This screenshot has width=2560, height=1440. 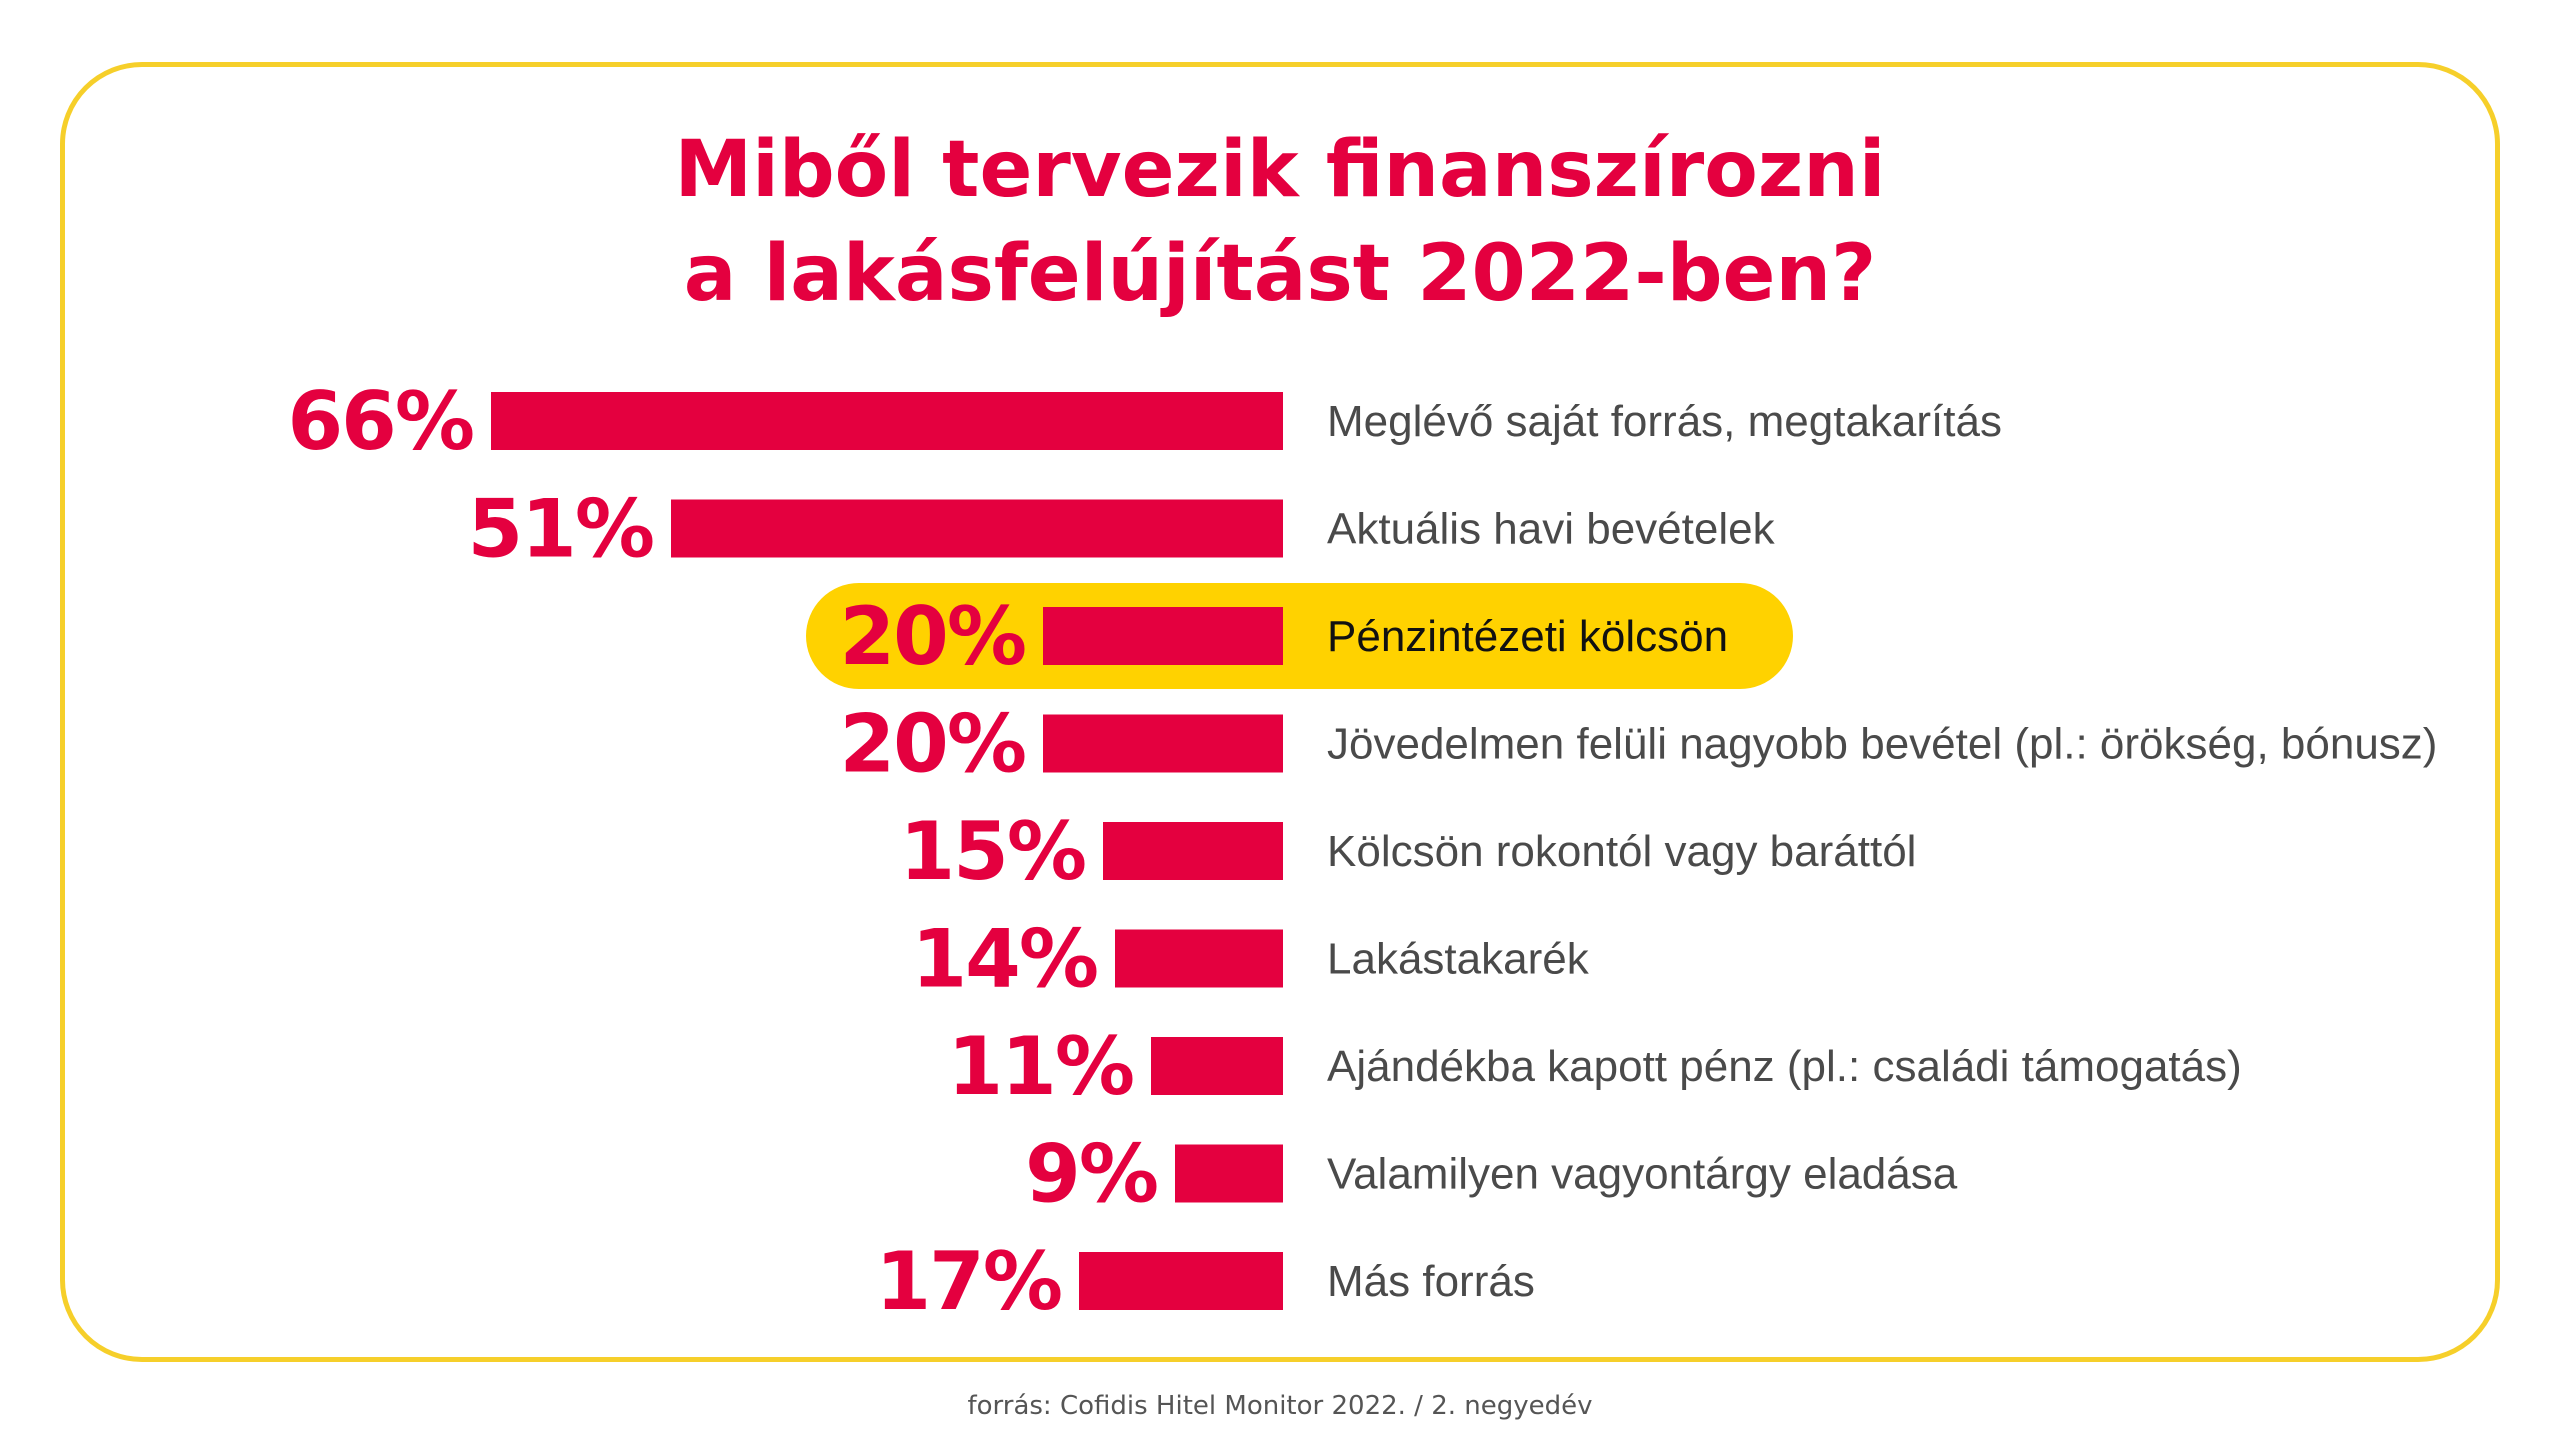 I want to click on value-label: 9%, so click(x=1091, y=1174).